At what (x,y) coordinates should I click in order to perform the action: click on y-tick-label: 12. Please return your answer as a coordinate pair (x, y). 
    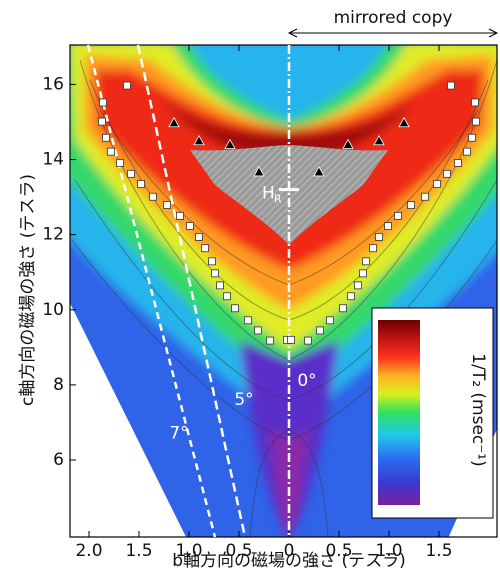
    Looking at the image, I should click on (53, 235).